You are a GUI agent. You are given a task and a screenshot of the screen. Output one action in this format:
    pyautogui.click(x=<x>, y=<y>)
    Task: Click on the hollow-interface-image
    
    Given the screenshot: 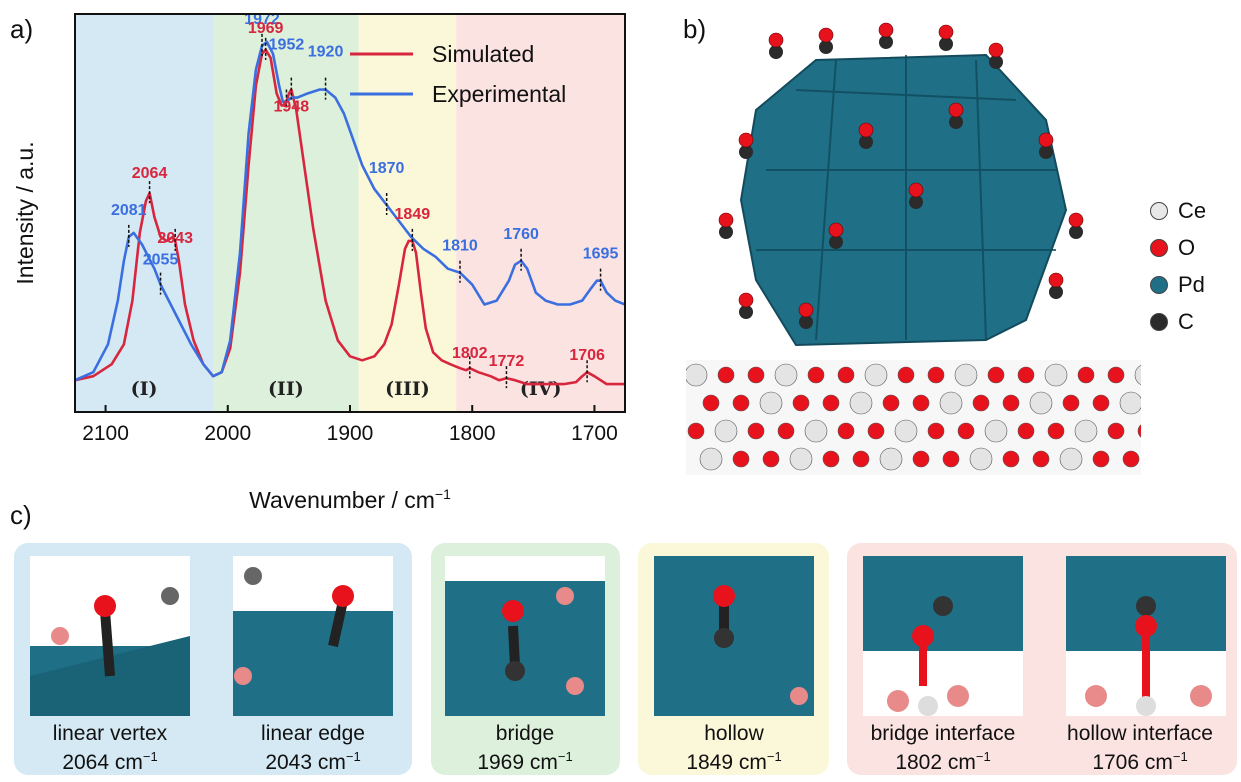 What is the action you would take?
    pyautogui.click(x=1146, y=636)
    